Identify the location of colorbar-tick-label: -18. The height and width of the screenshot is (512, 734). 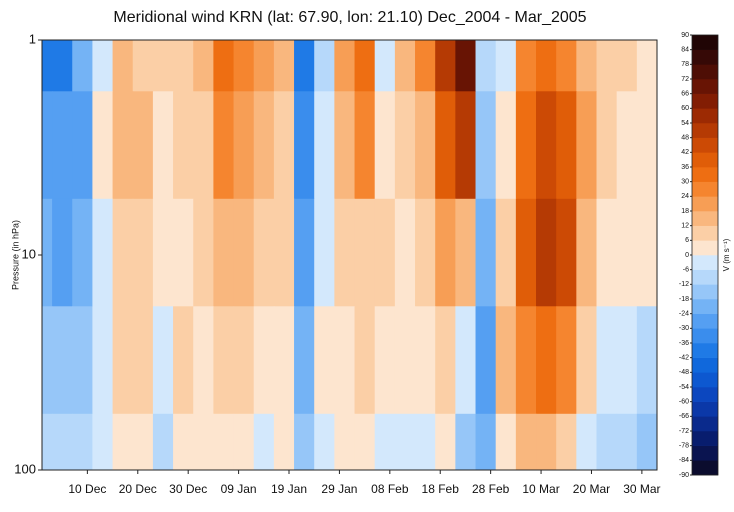
(684, 299).